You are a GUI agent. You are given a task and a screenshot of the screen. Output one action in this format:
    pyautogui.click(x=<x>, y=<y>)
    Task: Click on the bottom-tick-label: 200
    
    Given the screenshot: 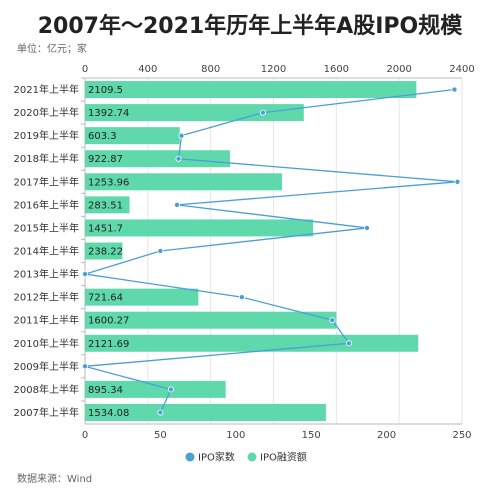 What is the action you would take?
    pyautogui.click(x=386, y=435)
    